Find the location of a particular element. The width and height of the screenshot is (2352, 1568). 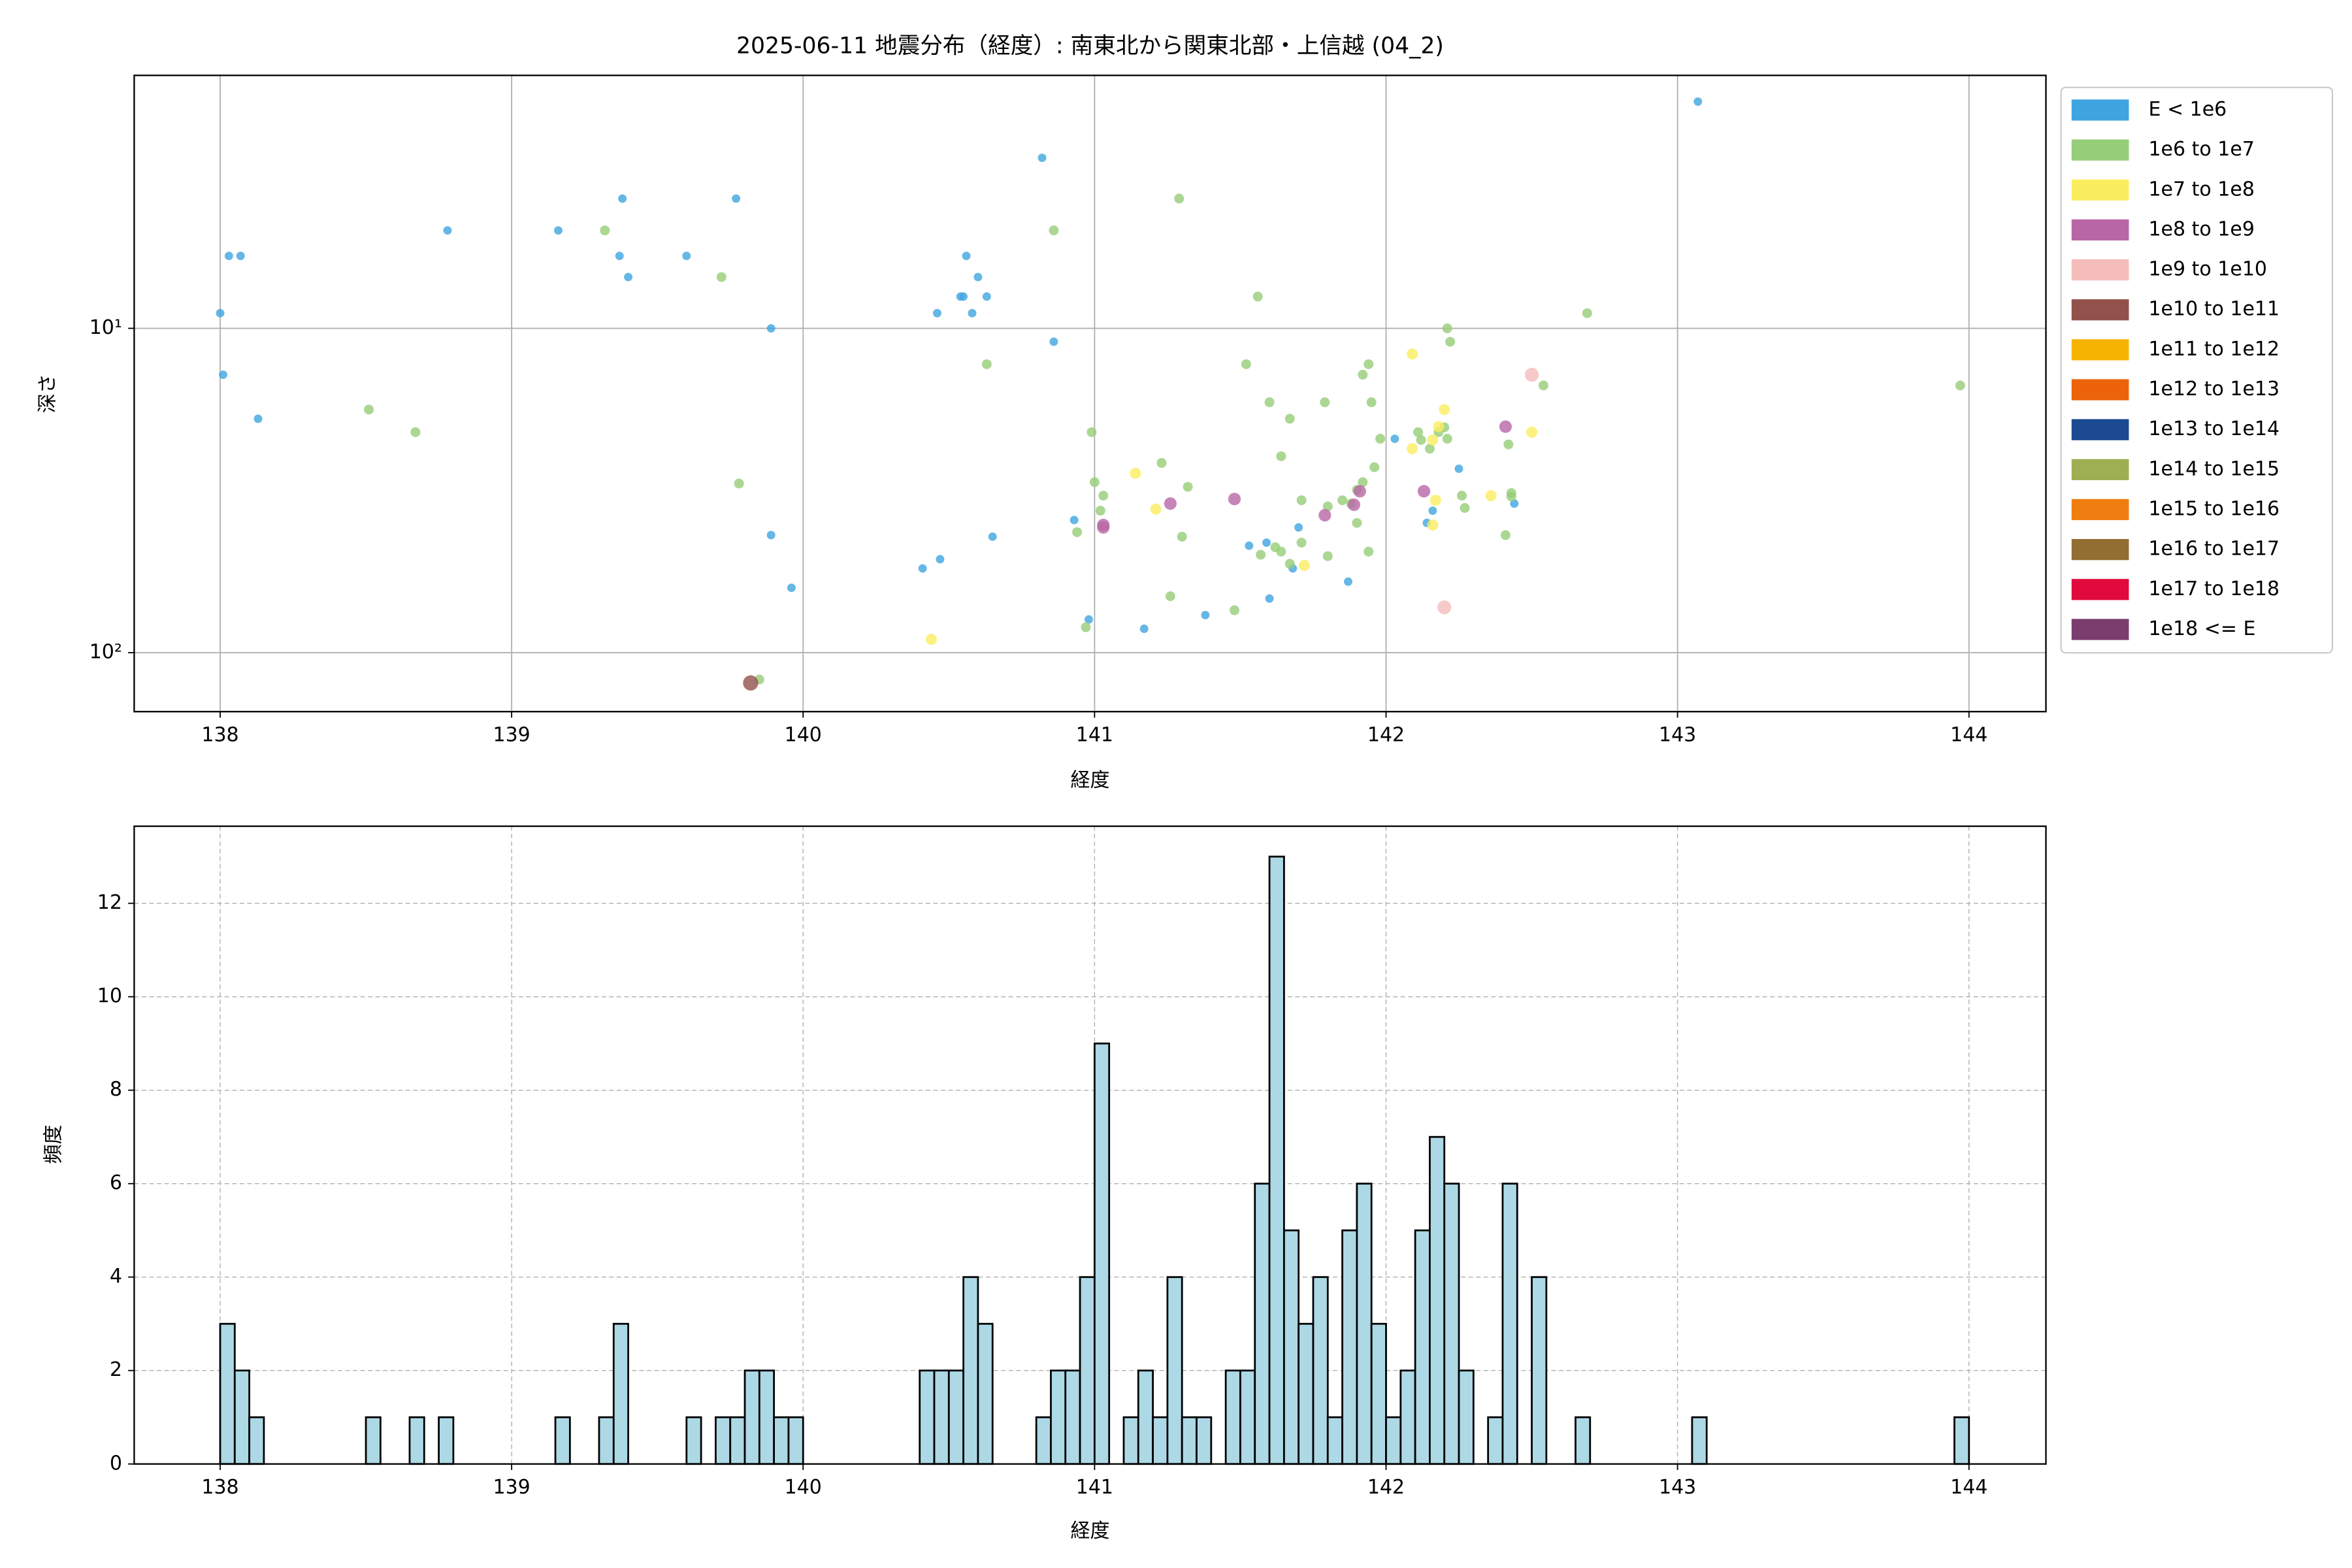

x-tick-label: 139 is located at coordinates (511, 1487).